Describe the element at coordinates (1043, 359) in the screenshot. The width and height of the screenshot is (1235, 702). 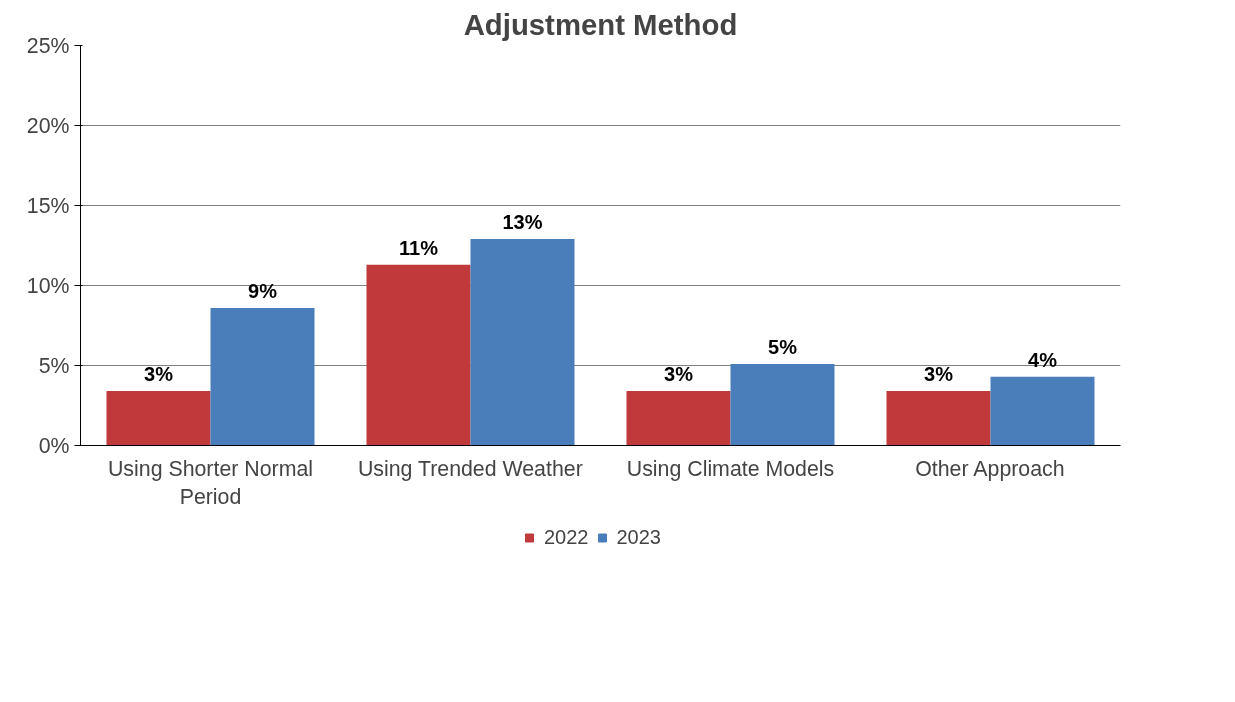
I see `data-label: 4%` at that location.